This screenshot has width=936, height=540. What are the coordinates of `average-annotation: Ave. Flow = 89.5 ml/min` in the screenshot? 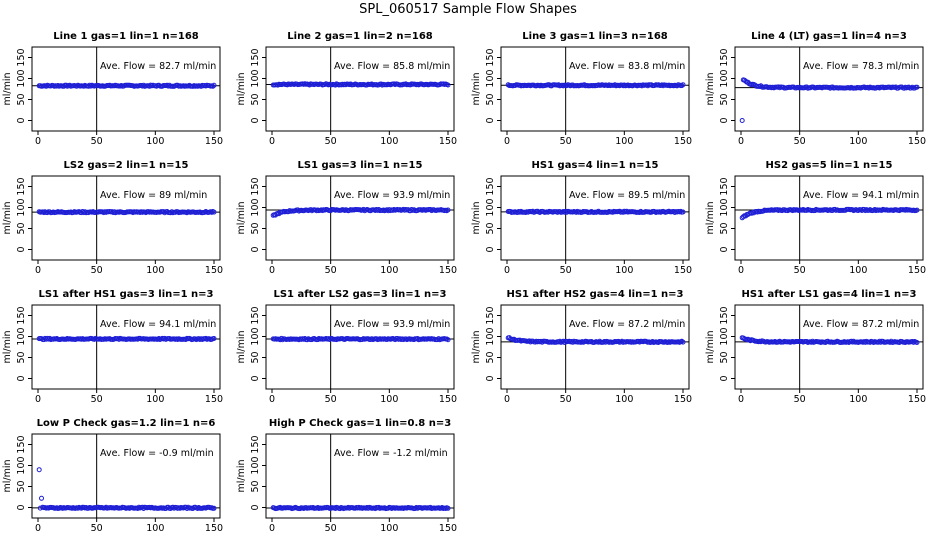 It's located at (627, 195).